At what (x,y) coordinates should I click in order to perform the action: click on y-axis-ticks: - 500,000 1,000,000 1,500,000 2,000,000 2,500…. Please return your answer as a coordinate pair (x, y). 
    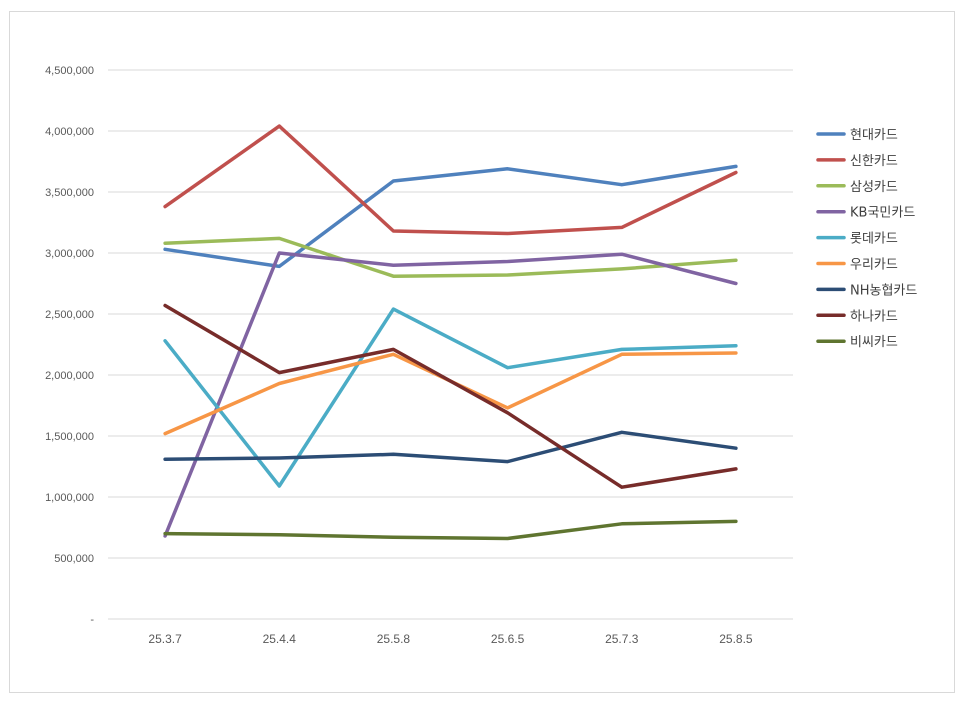
    Looking at the image, I should click on (69, 345).